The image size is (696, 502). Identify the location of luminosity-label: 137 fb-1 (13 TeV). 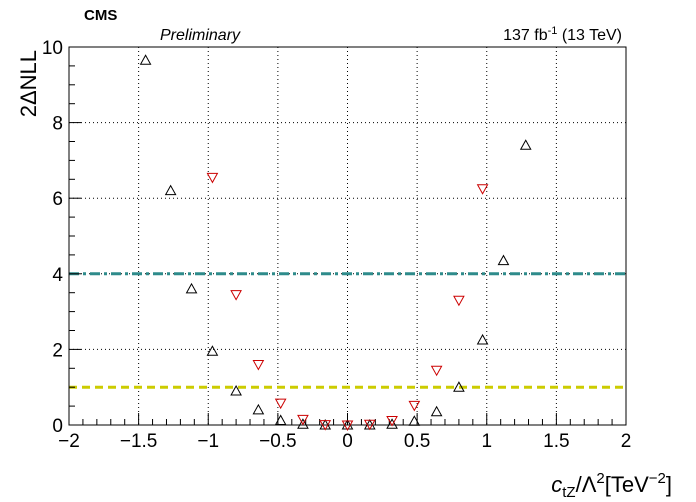
(562, 34).